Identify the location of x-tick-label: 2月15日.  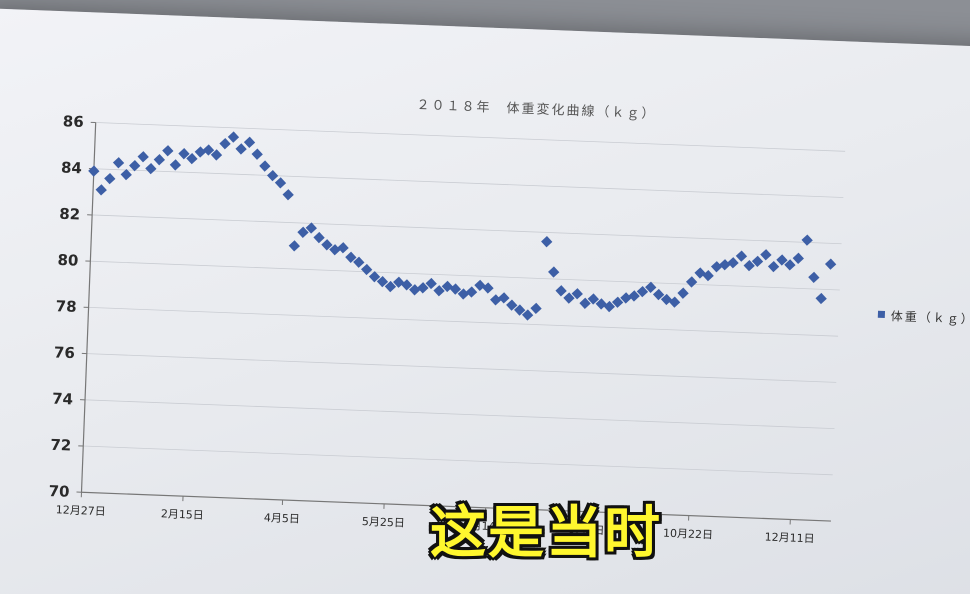
(182, 514).